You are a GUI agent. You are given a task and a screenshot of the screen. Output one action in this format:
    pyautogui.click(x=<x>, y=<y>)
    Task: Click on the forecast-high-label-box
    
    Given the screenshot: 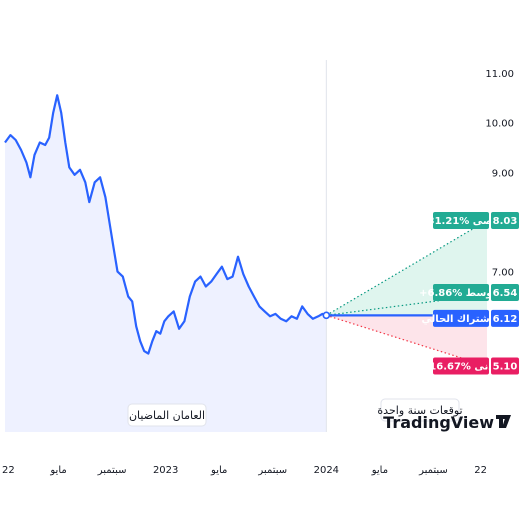 What is the action you would take?
    pyautogui.click(x=461, y=220)
    